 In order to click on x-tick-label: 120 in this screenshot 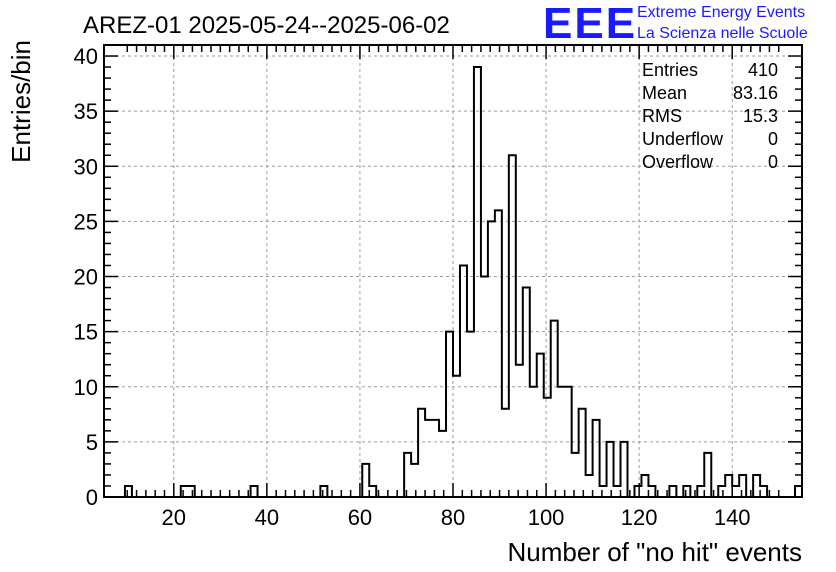, I will do `click(639, 517)`.